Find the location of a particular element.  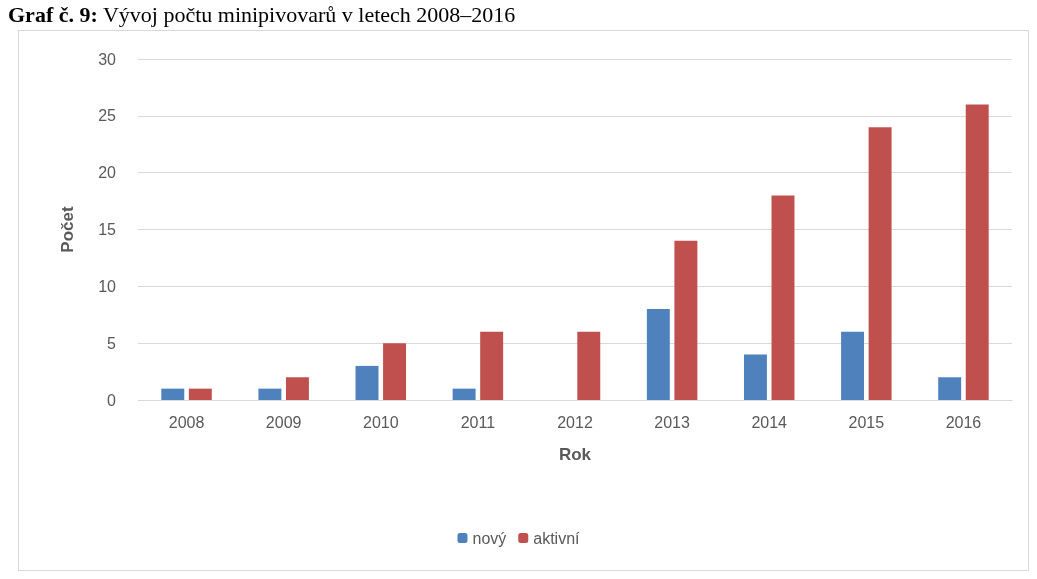

chart-title: Graf č. 9: Vývoj počtu minipivovarů v letech 2008–2016 is located at coordinates (262, 15).